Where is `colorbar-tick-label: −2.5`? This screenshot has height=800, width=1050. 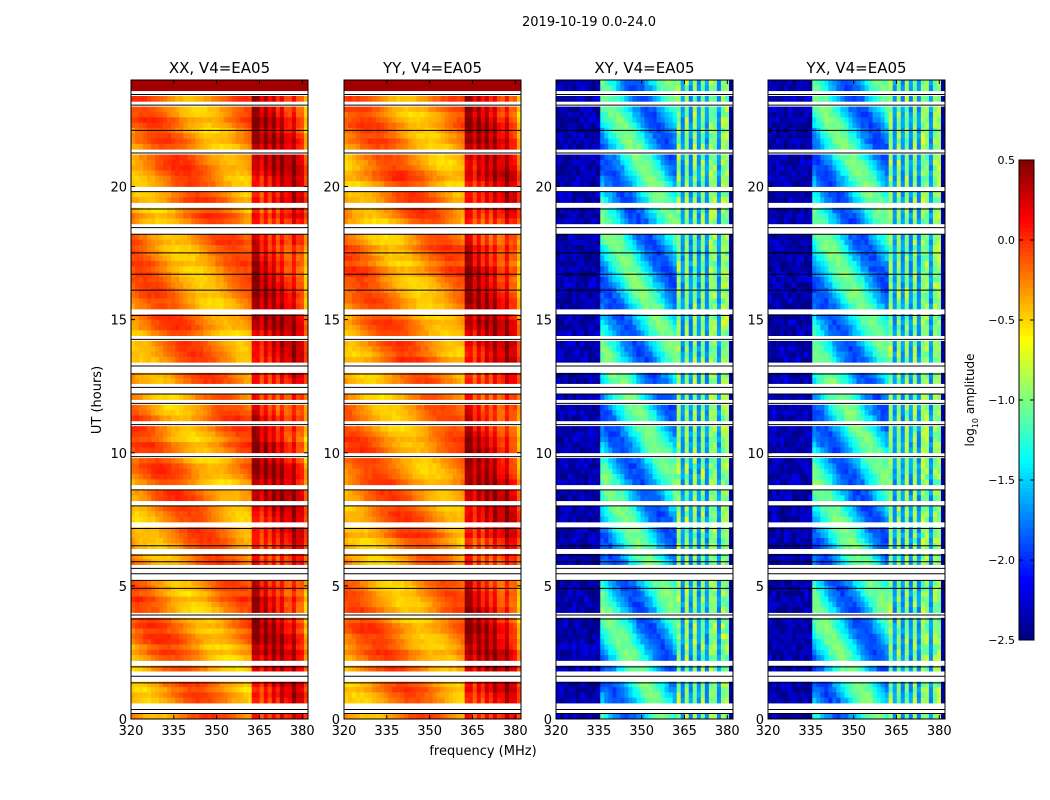 colorbar-tick-label: −2.5 is located at coordinates (1001, 640).